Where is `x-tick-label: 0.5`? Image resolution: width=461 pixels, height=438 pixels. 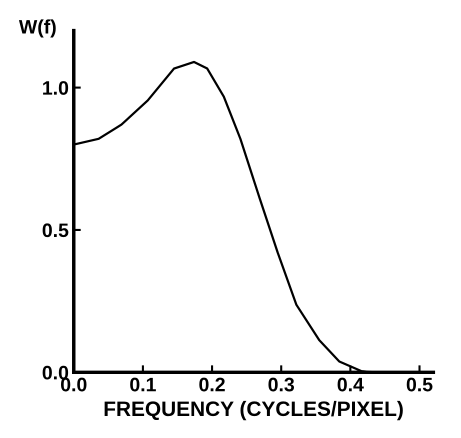
x-tick-label: 0.5 is located at coordinates (419, 385).